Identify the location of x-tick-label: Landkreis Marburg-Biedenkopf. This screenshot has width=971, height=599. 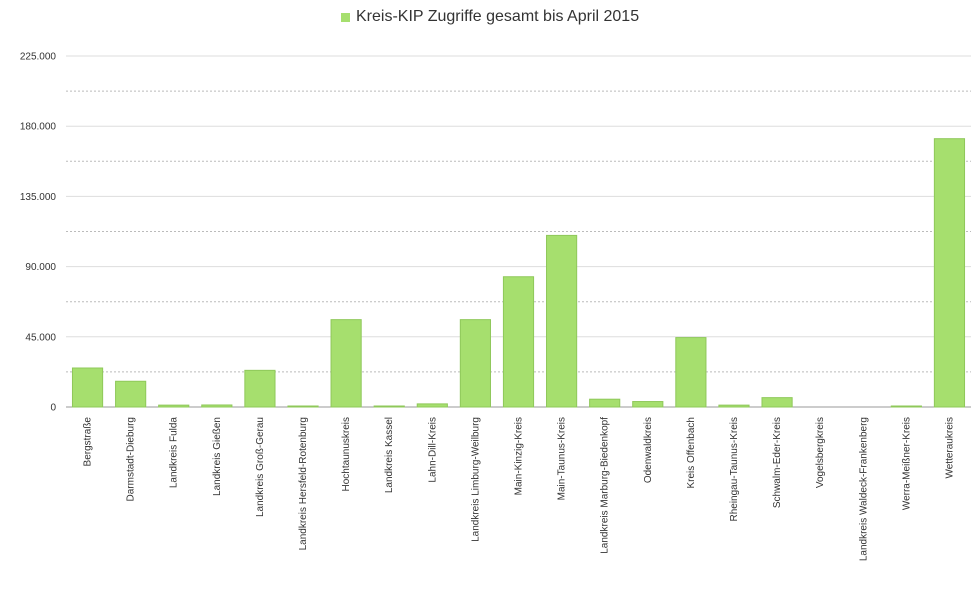
(605, 485).